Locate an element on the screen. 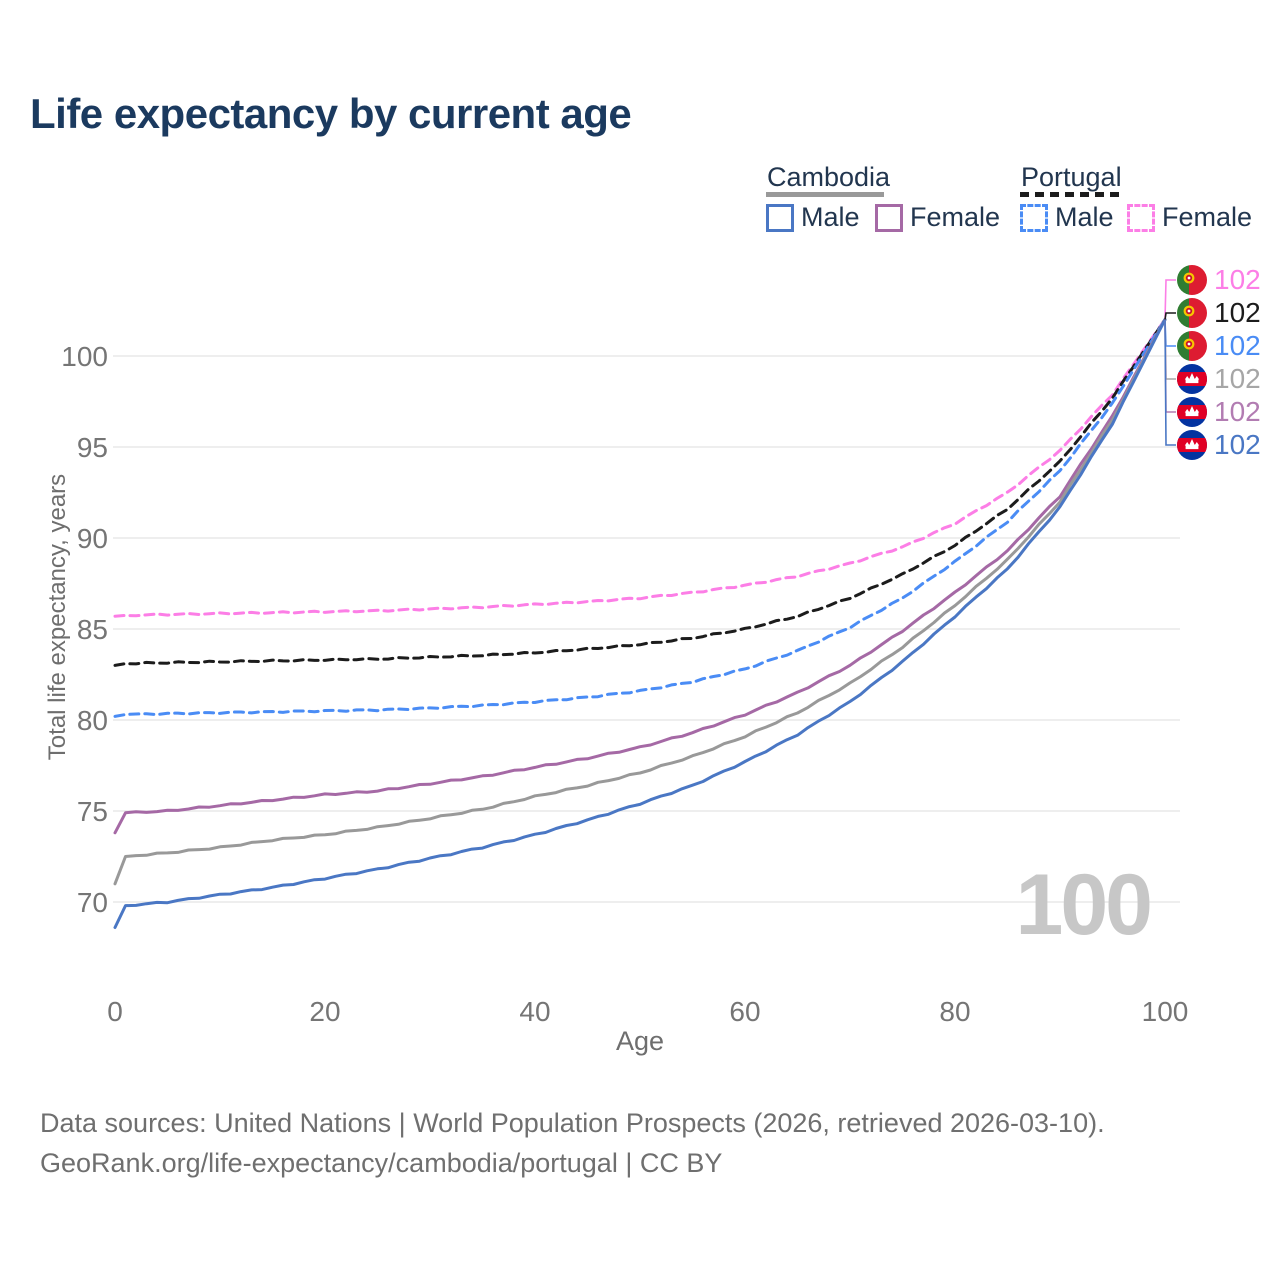 Image resolution: width=1280 pixels, height=1280 pixels. y-tick-label-100: 100 is located at coordinates (84, 356).